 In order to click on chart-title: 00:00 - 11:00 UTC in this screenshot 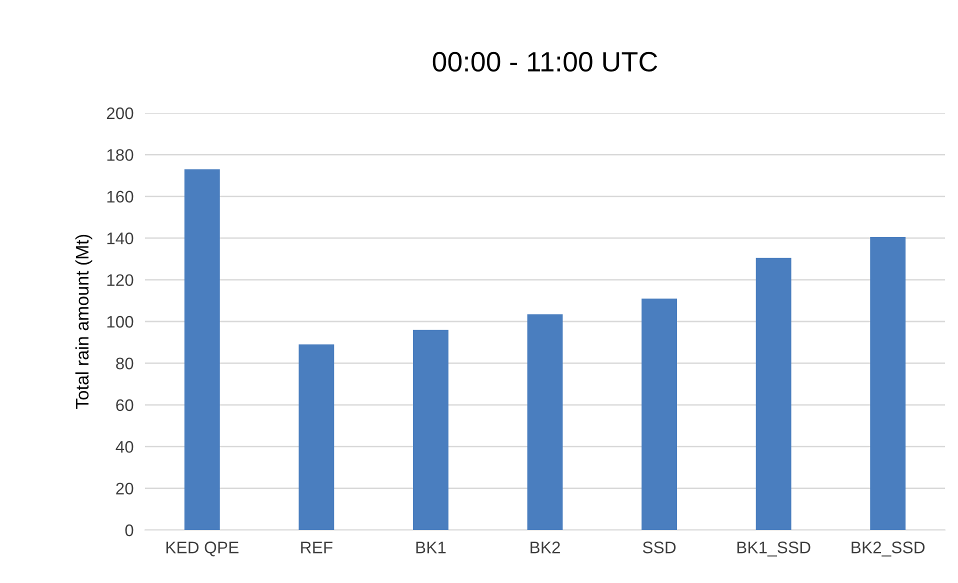, I will do `click(545, 62)`.